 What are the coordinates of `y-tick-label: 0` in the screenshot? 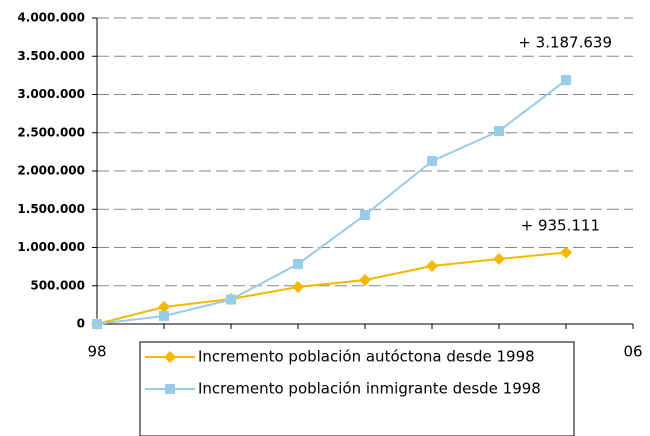 It's located at (81, 324).